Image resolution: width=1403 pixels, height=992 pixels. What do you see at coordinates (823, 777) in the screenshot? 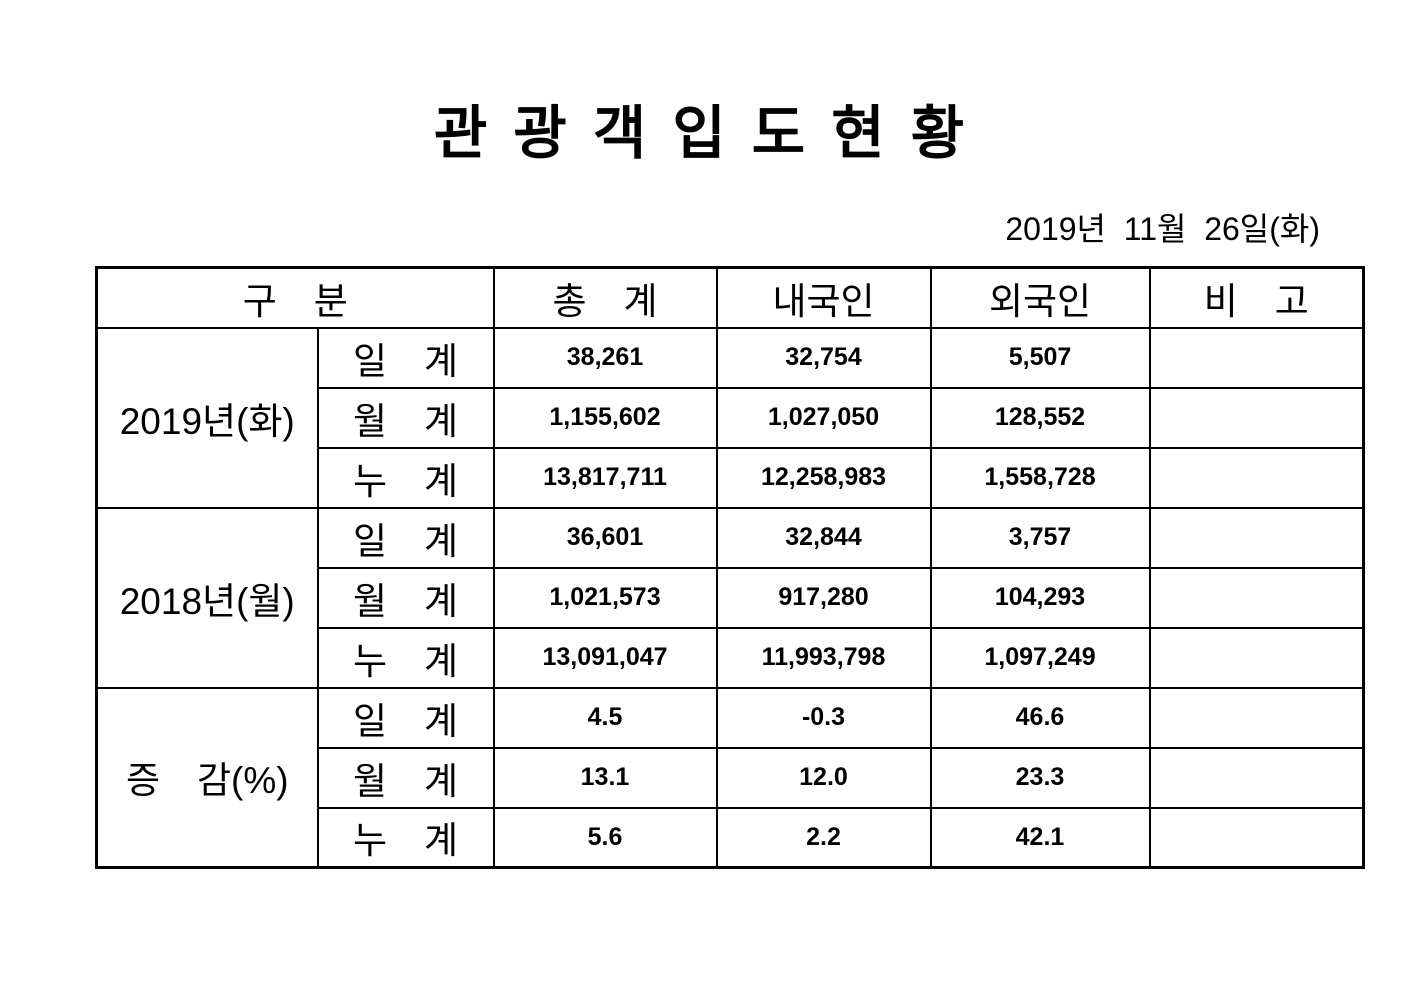
I see `cell-domestic: 12.0` at bounding box center [823, 777].